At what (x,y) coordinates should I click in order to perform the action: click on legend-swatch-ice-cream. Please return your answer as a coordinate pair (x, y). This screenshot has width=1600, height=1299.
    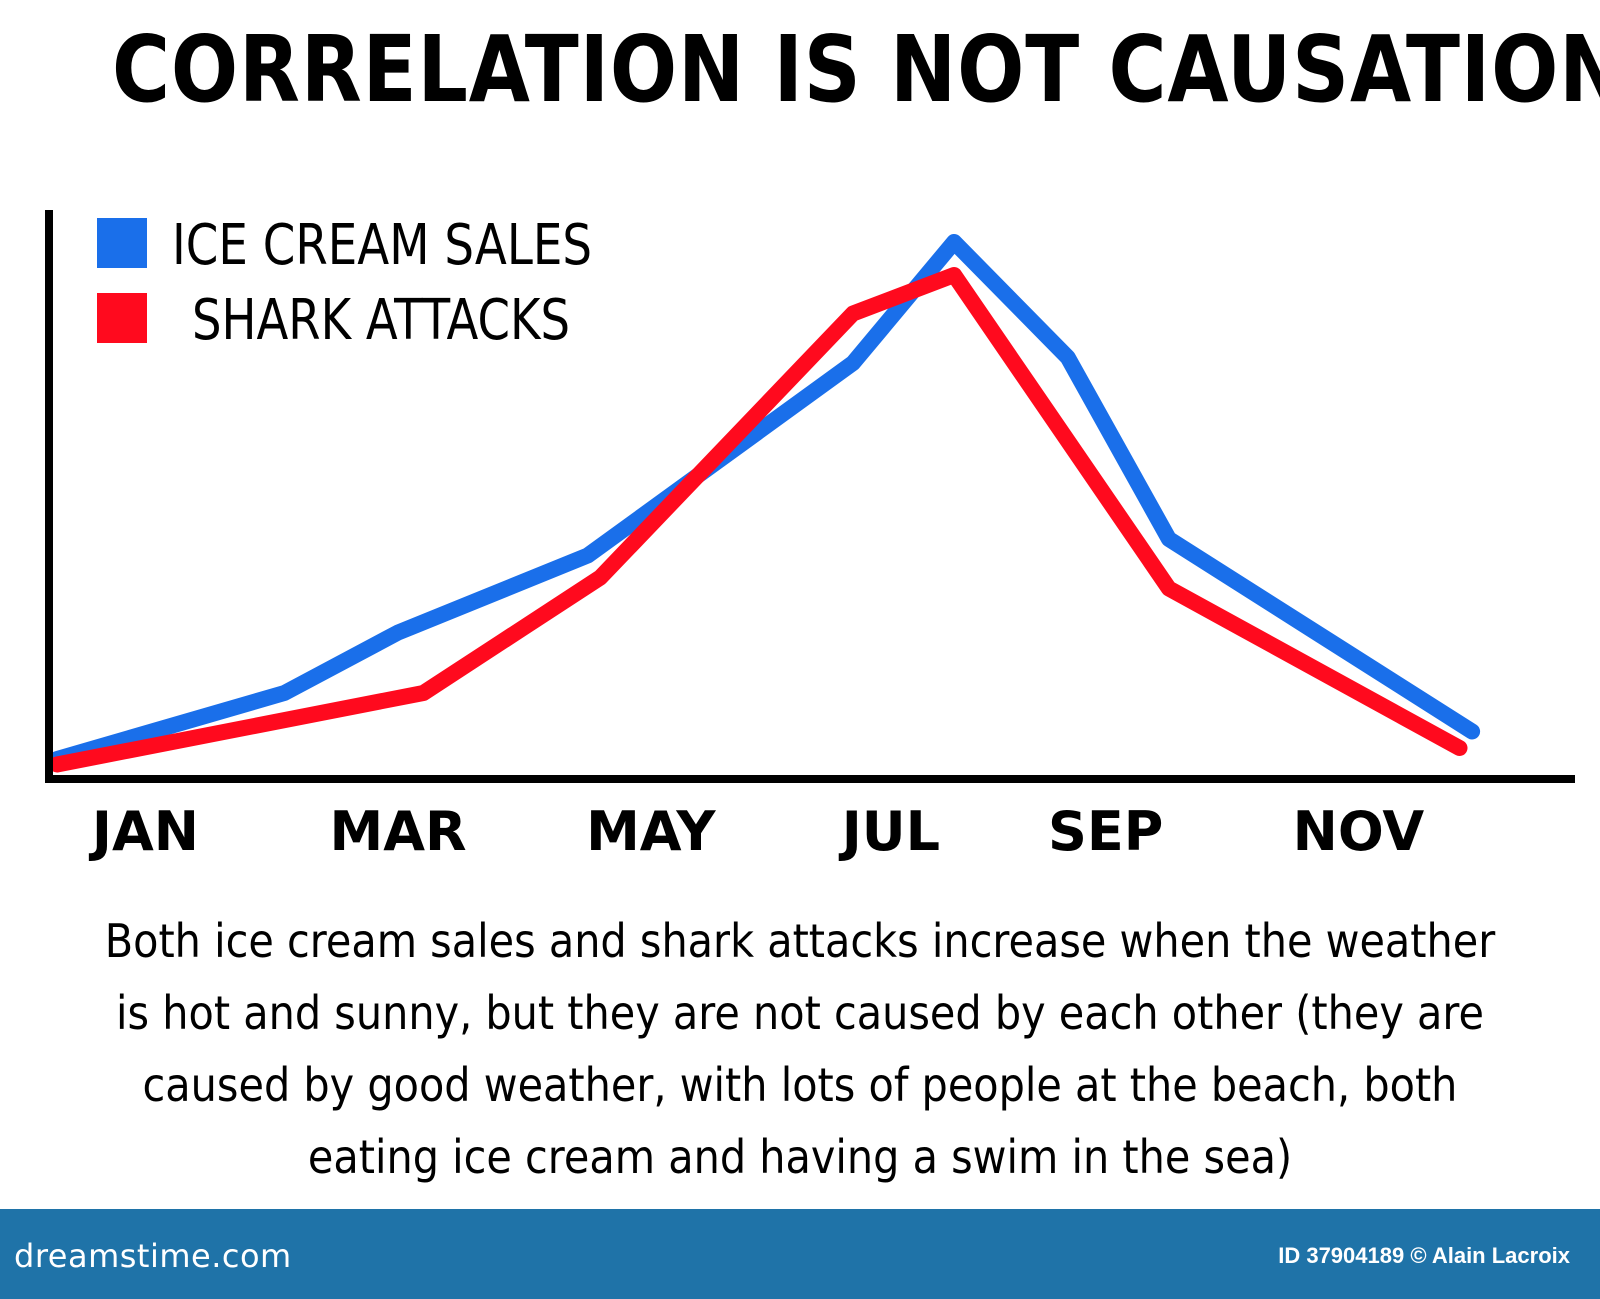
    Looking at the image, I should click on (122, 243).